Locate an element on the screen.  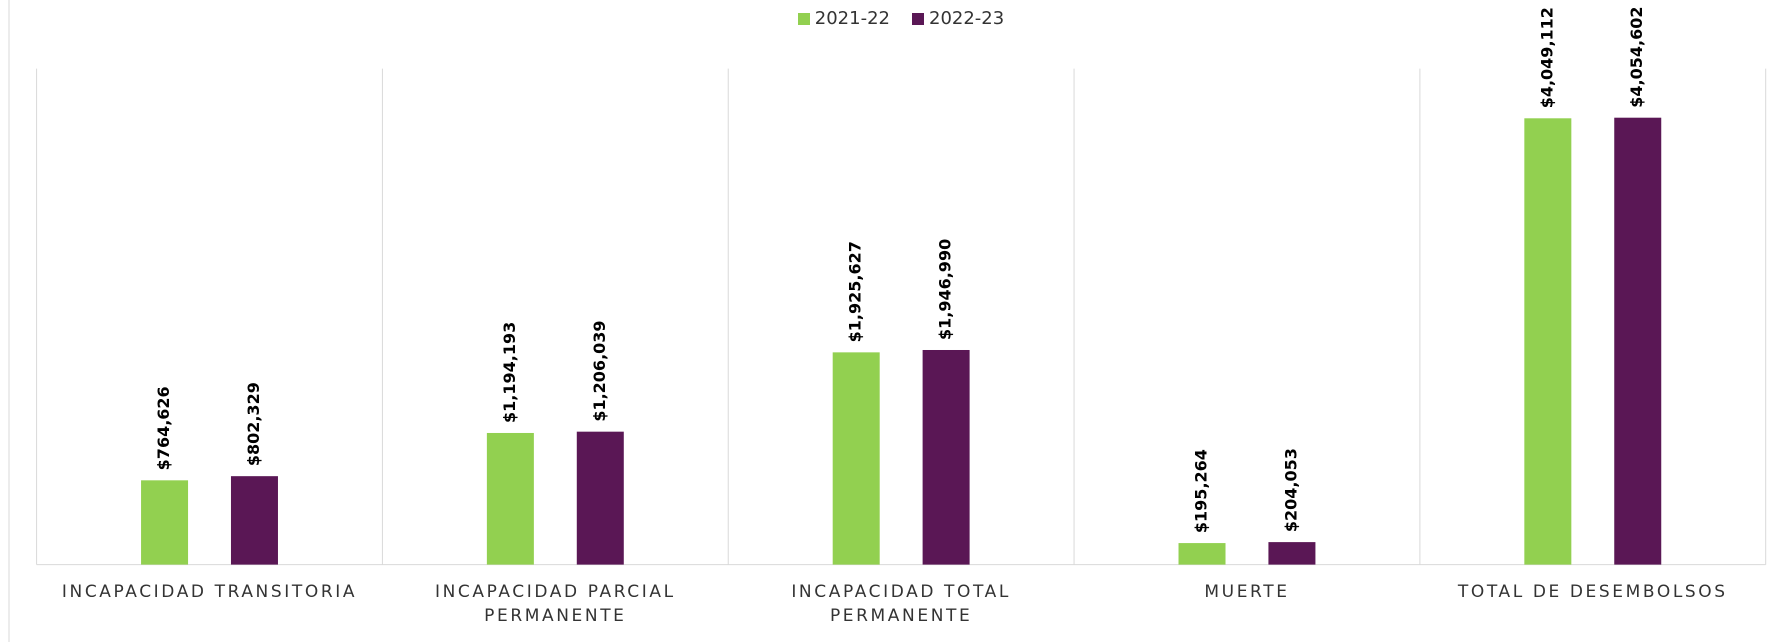
legend: 2021-22 2022-23 is located at coordinates (896, 18).